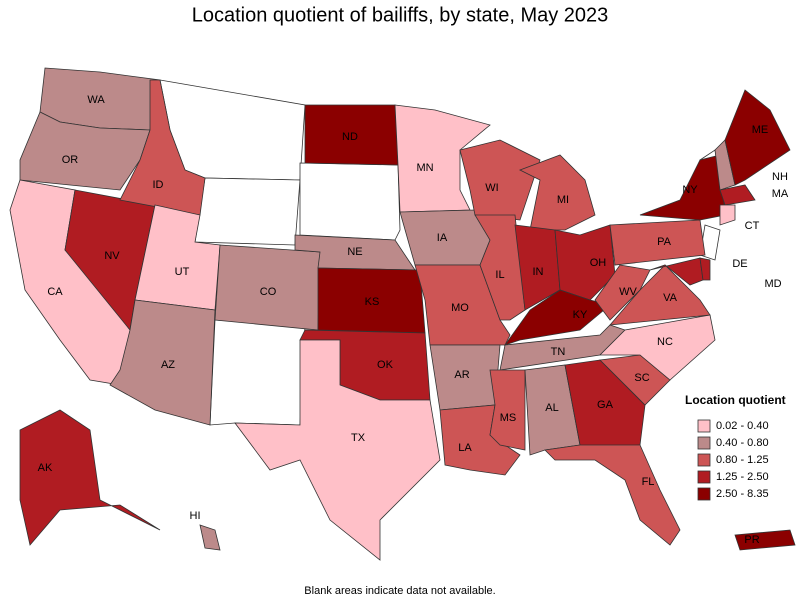 Image resolution: width=800 pixels, height=600 pixels. Describe the element at coordinates (168, 365) in the screenshot. I see `state-label: AZ` at that location.